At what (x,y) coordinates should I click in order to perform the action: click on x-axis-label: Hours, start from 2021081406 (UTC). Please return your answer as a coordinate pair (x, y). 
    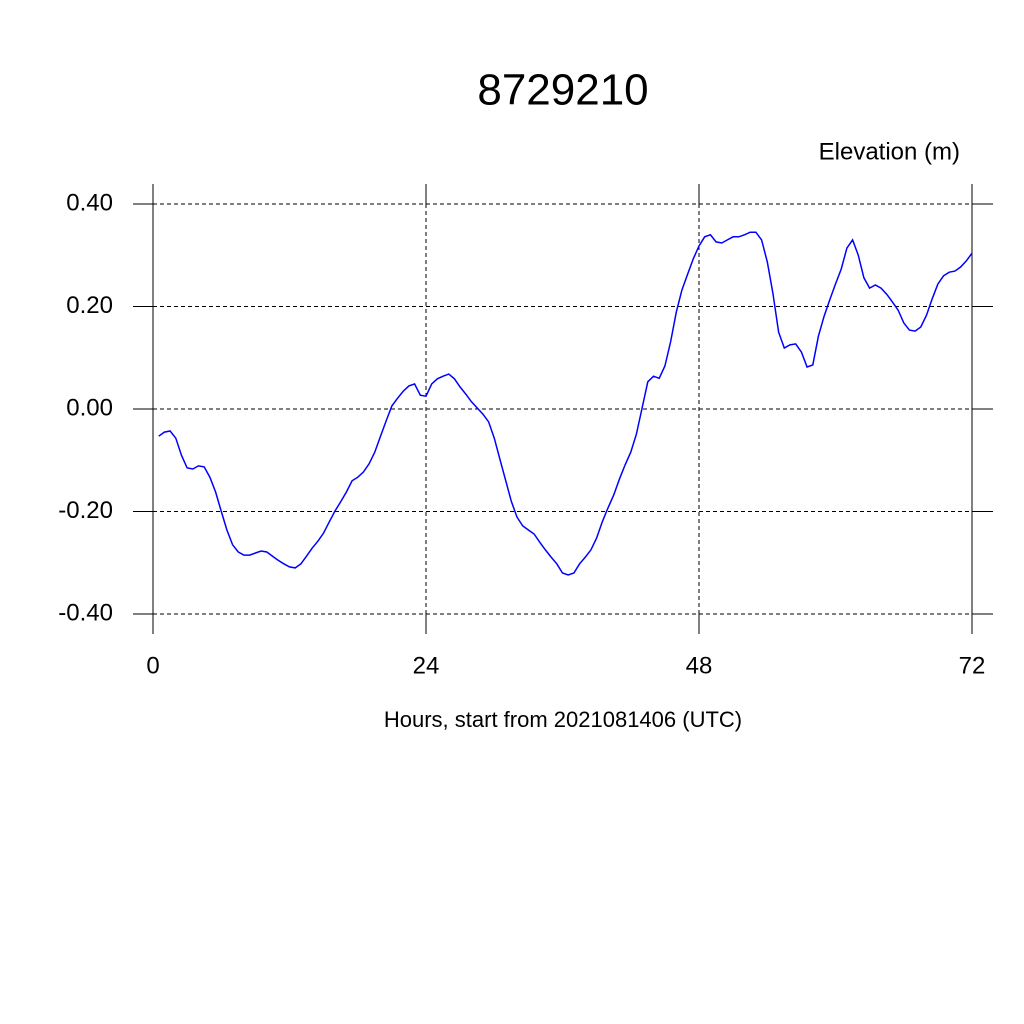
    Looking at the image, I should click on (563, 719).